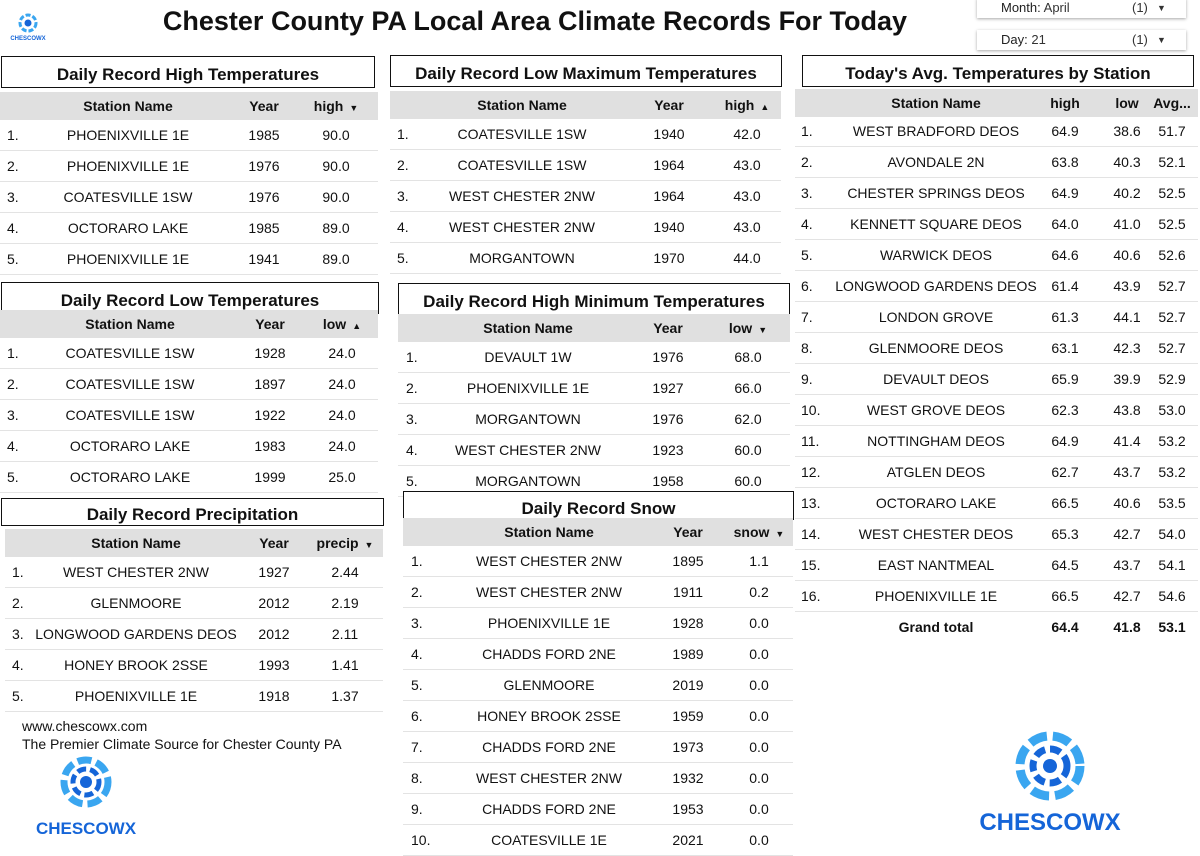  Describe the element at coordinates (936, 193) in the screenshot. I see `station-name-cell: CHESTER SPRINGS DEOS` at that location.